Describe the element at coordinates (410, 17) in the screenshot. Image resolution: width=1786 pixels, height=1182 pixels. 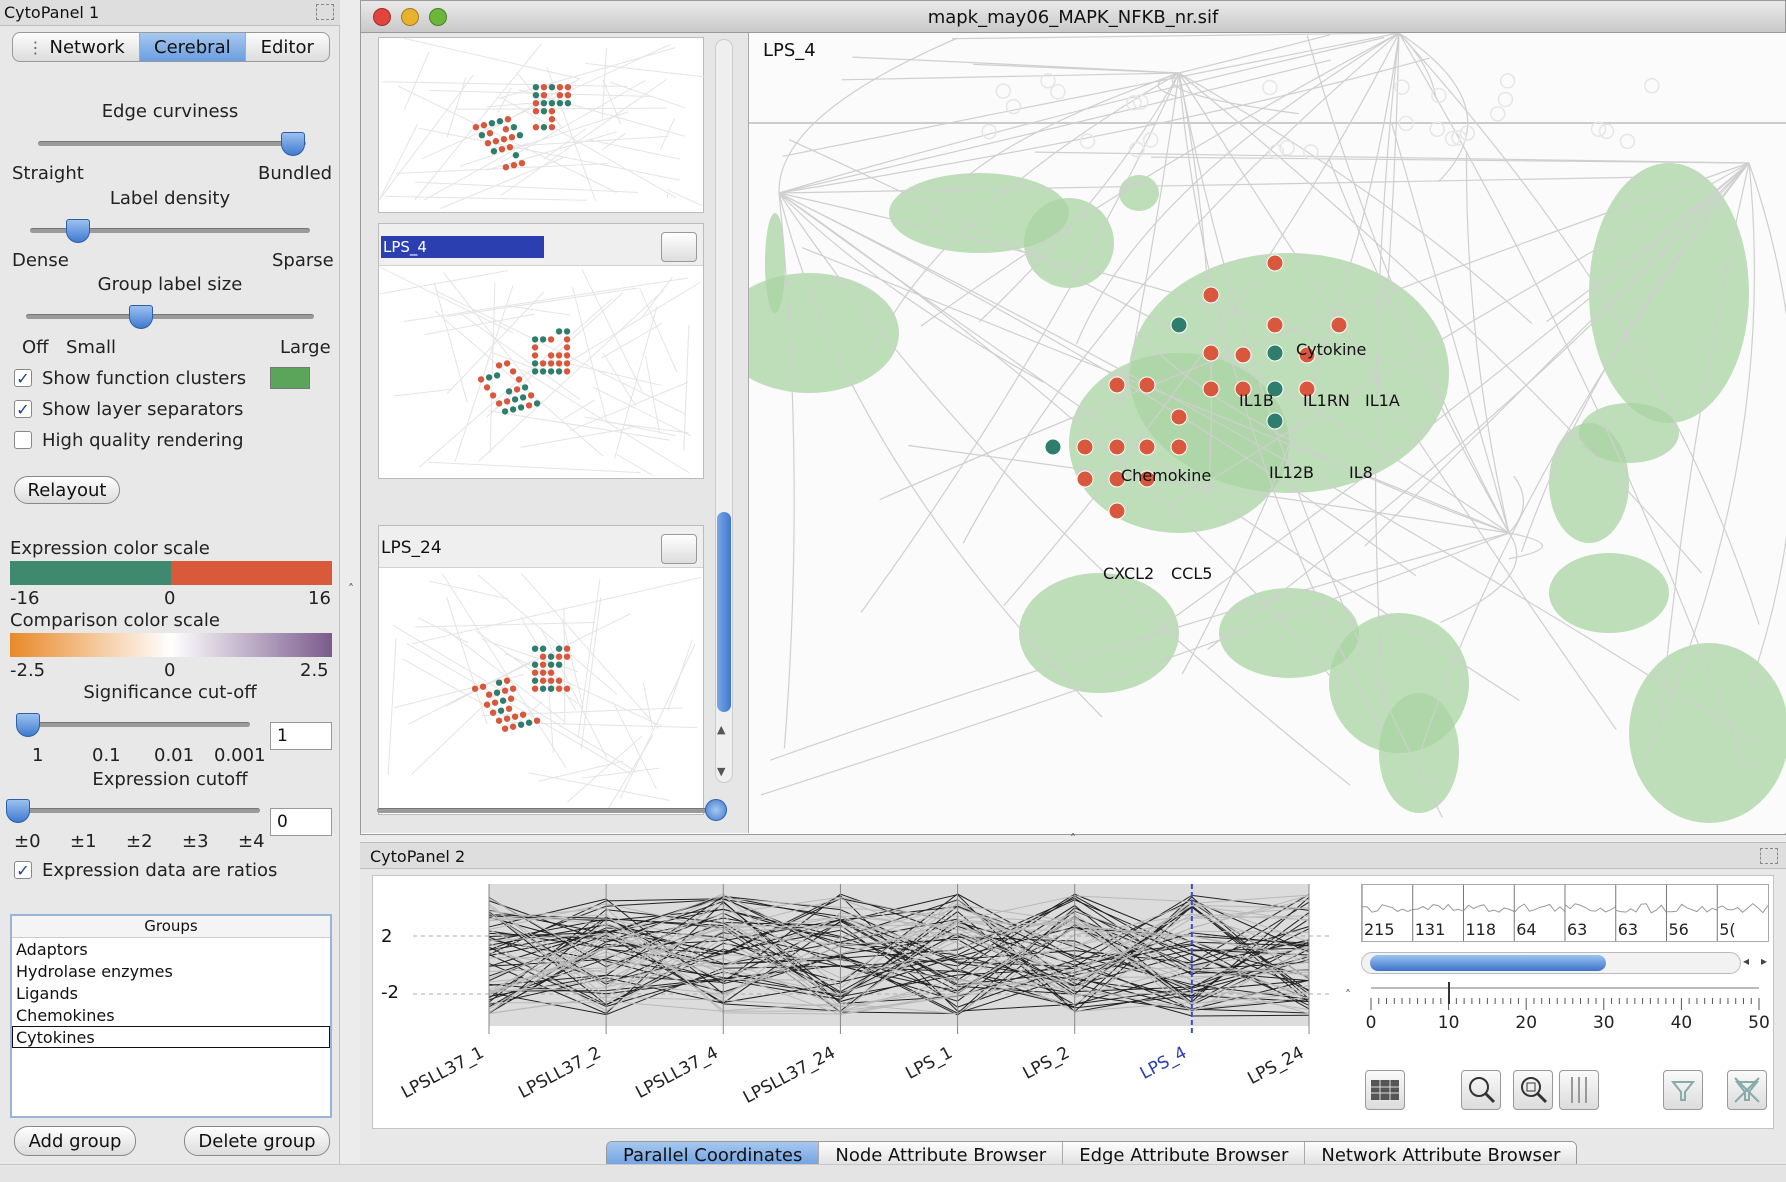
I see `minimize-window-button` at that location.